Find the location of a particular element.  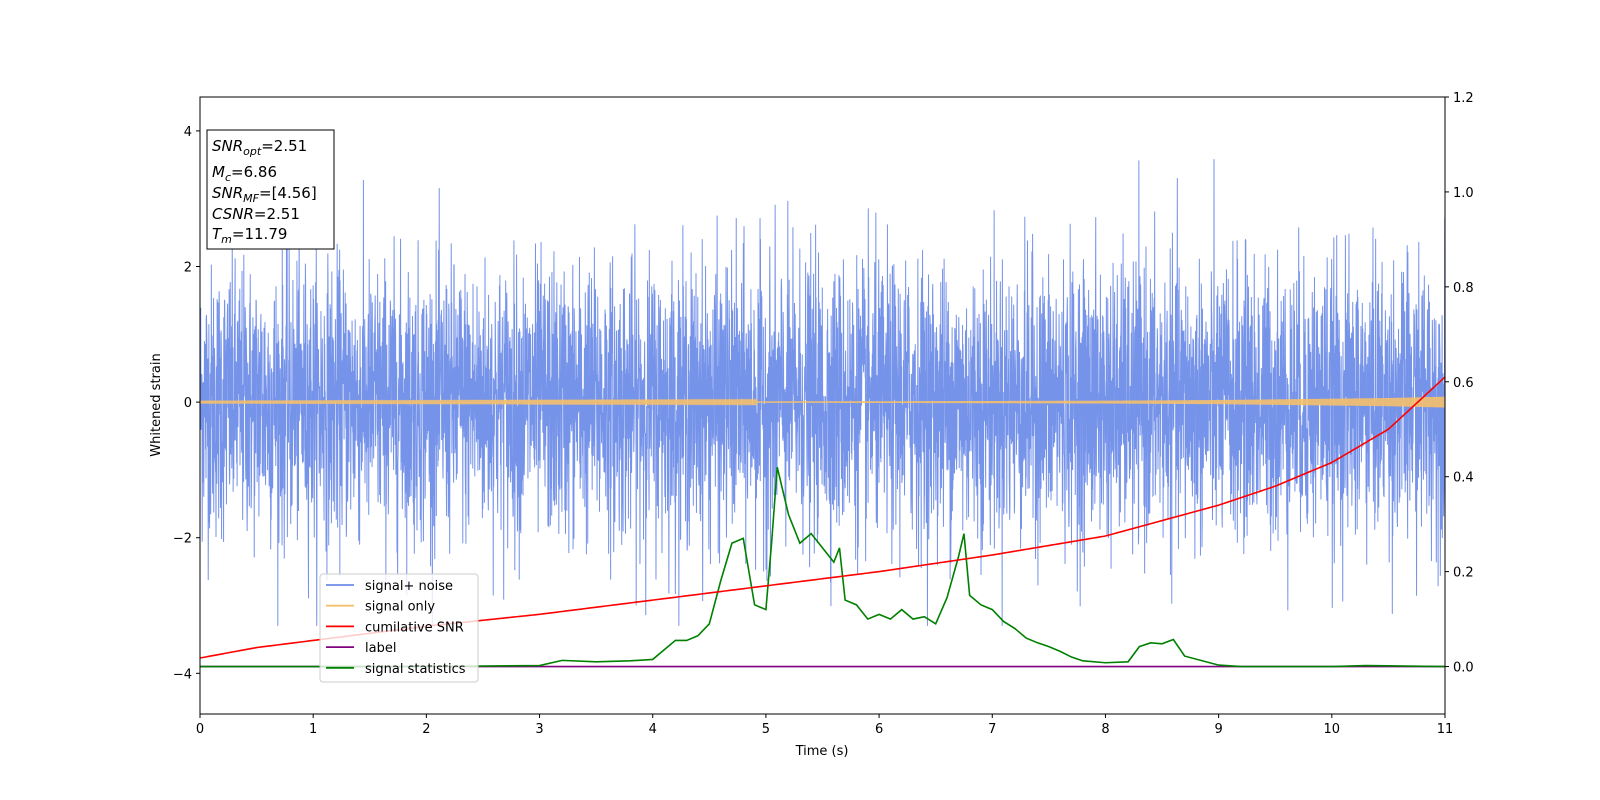

legend-frame is located at coordinates (399, 628).